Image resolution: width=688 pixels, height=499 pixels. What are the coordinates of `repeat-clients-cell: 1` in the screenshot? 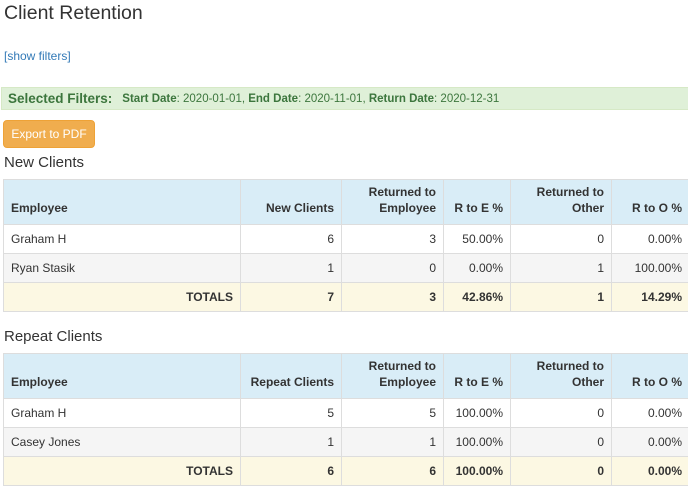 It's located at (291, 442).